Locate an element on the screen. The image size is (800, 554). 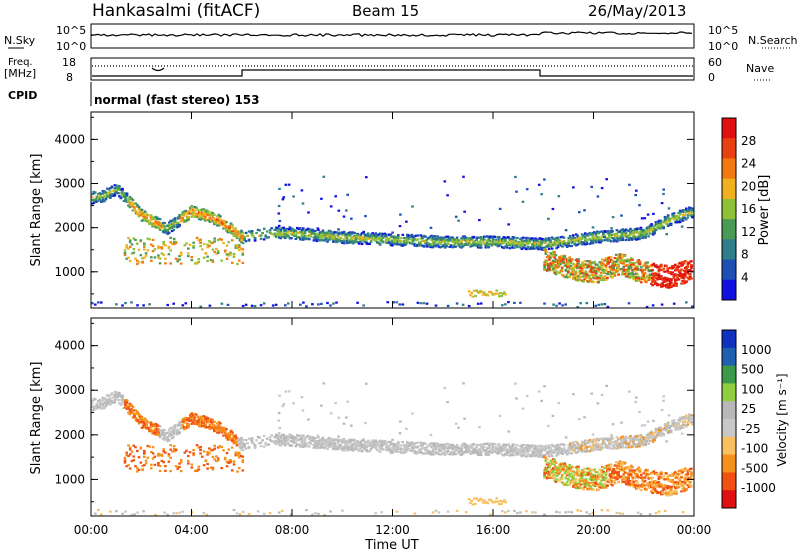
noise-sky-label: N.Sky is located at coordinates (20, 40).